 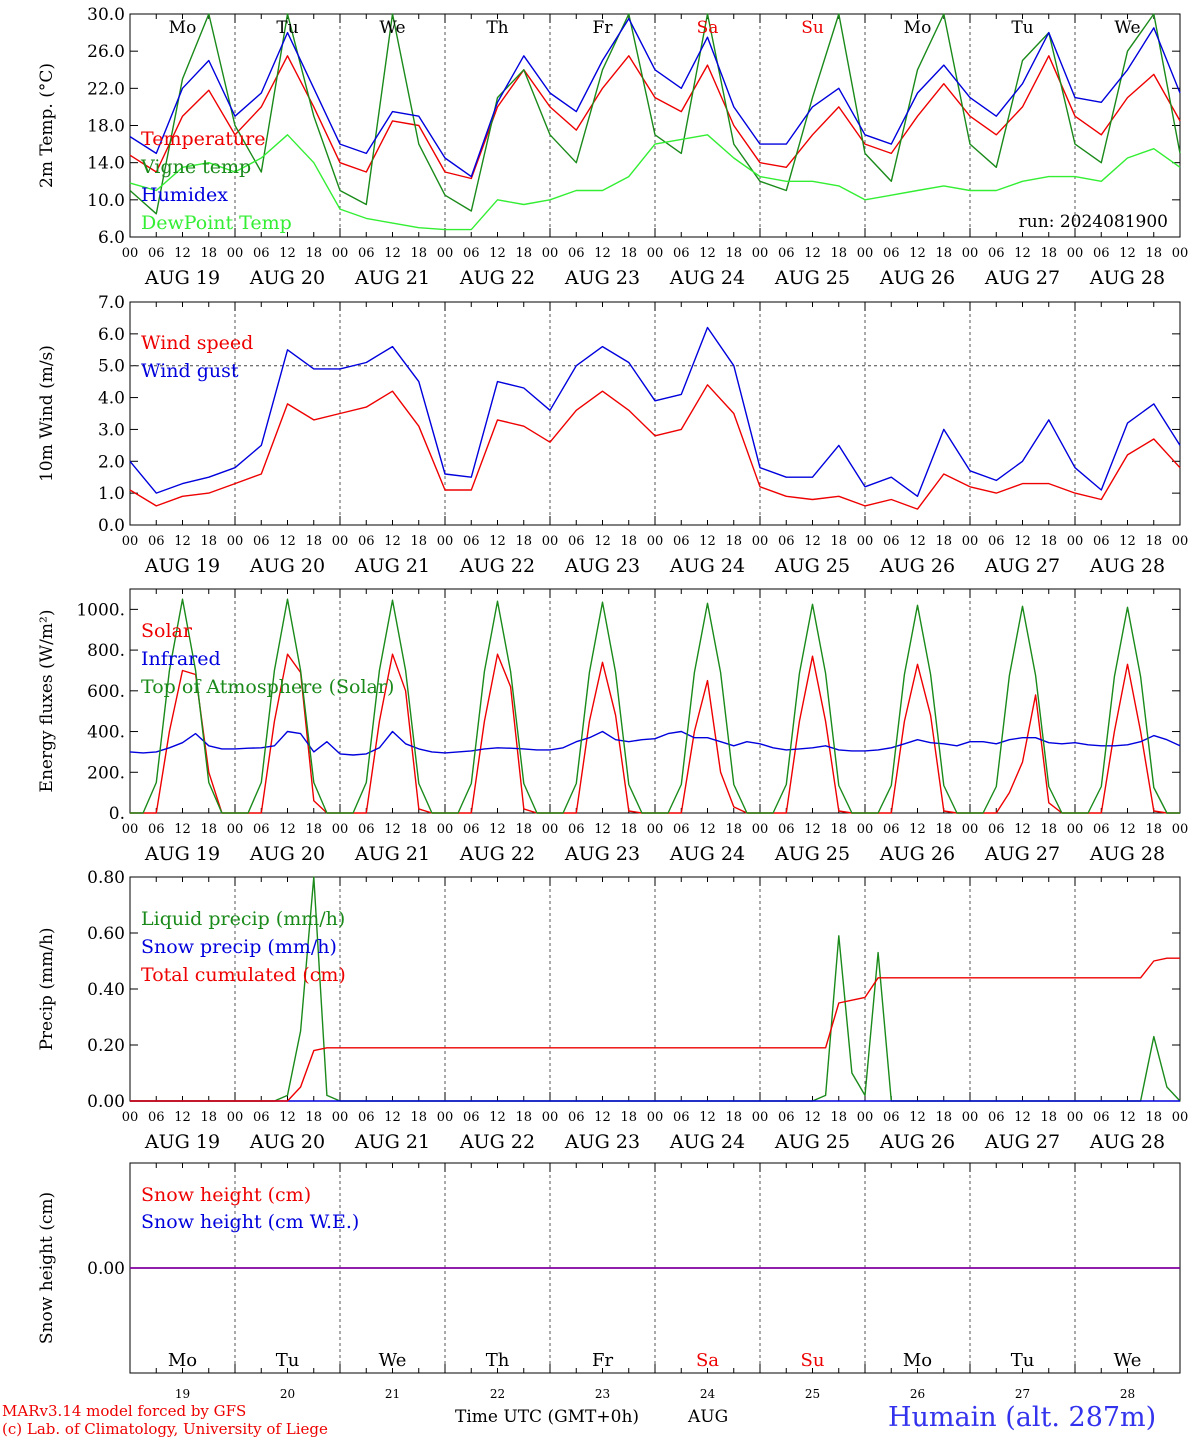 I want to click on legend-entry: Temperature, so click(x=203, y=139).